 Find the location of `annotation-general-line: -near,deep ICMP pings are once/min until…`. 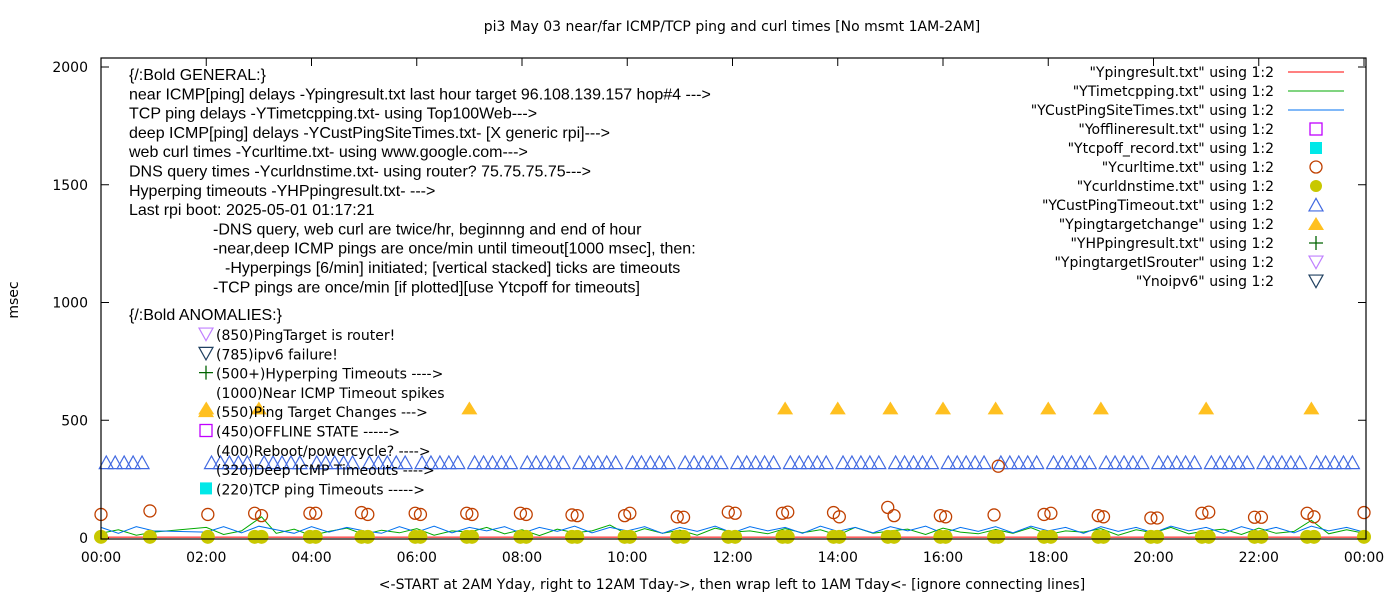

annotation-general-line: -near,deep ICMP pings are once/min until… is located at coordinates (454, 249).